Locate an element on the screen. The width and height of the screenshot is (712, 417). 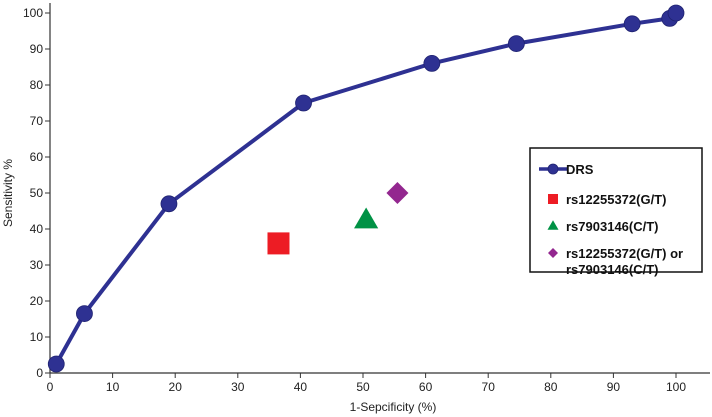
legend-marker-diamond is located at coordinates (553, 253).